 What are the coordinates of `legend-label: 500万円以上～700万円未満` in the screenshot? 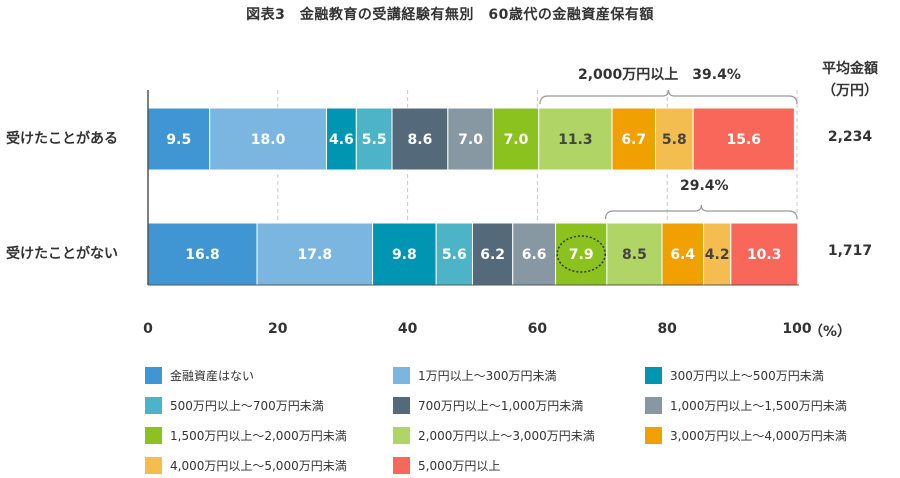 It's located at (247, 406).